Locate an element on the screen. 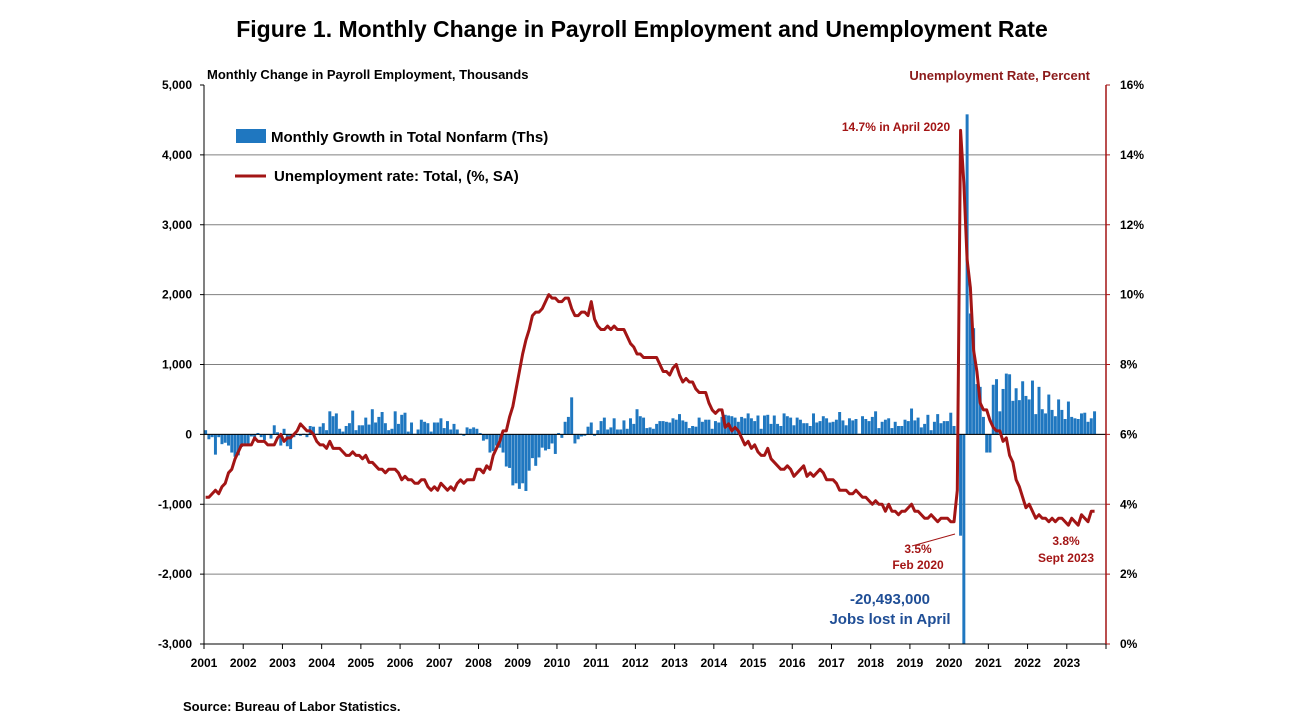 This screenshot has width=1290, height=726. left-tick-label: 0 is located at coordinates (188, 434).